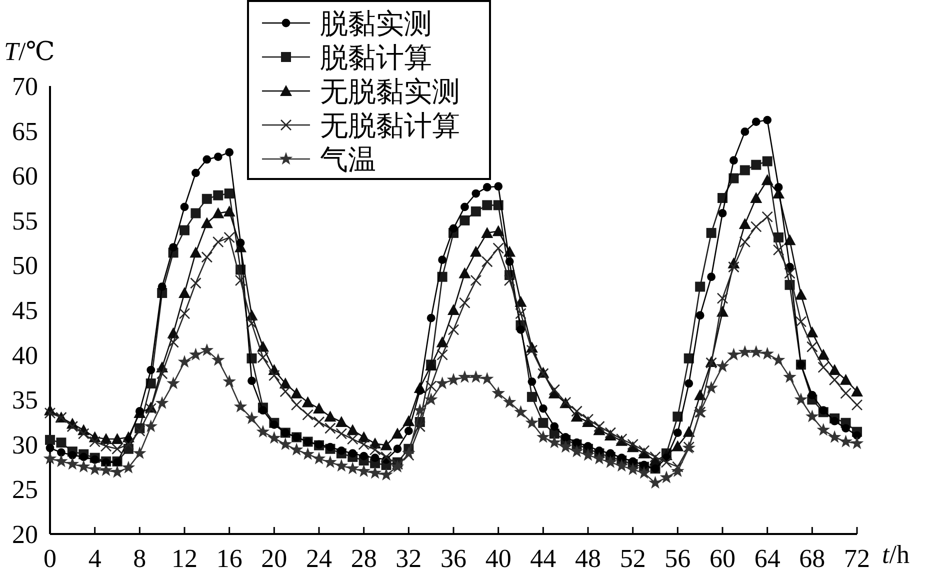 The width and height of the screenshot is (931, 572). Describe the element at coordinates (25, 400) in the screenshot. I see `y-tick-label: 35` at that location.